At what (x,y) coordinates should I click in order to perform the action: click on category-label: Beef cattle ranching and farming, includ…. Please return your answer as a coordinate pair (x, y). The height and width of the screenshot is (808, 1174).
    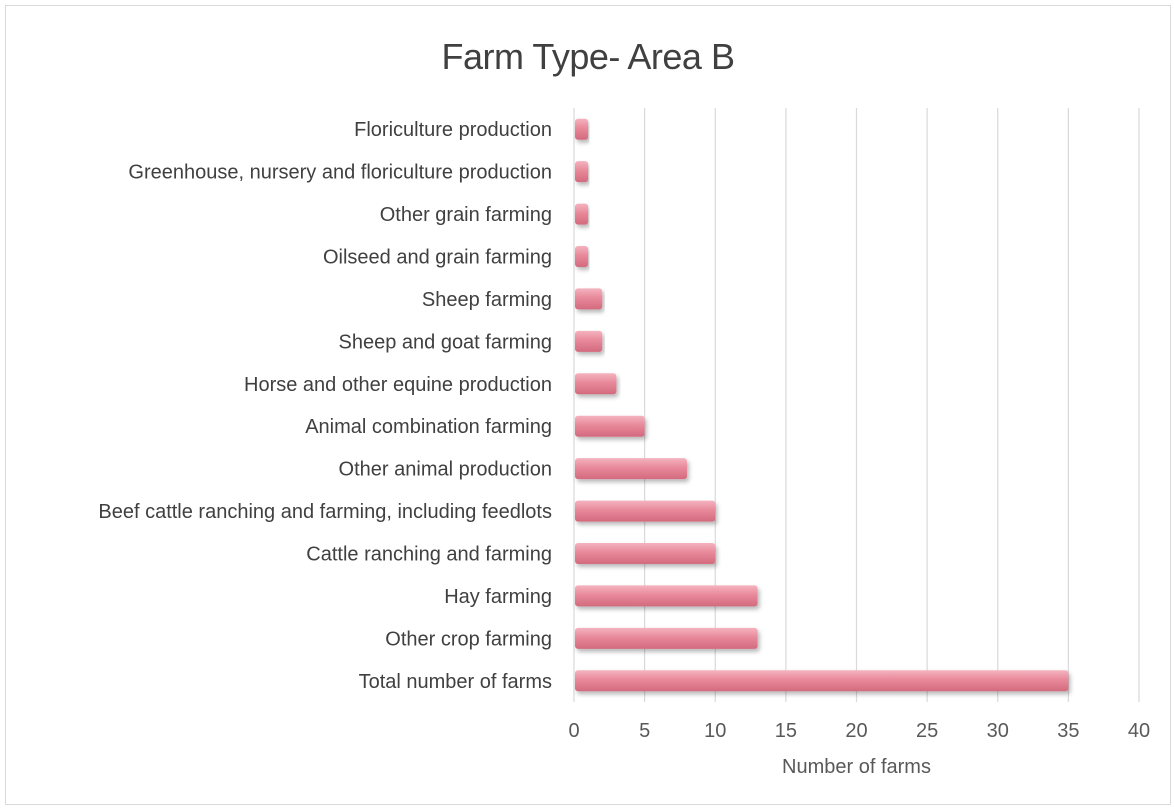
    Looking at the image, I should click on (325, 512).